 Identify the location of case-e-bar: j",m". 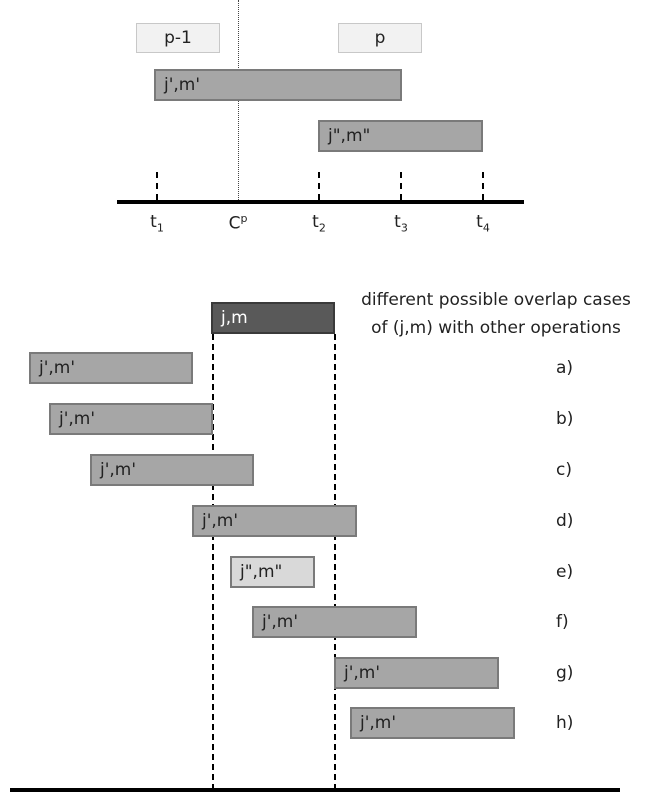
(272, 572).